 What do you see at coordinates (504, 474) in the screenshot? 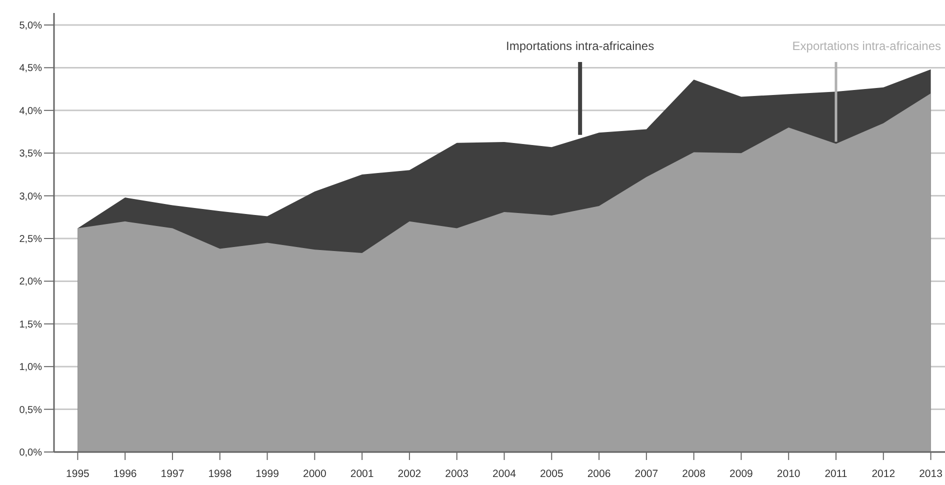
I see `x-tick-label: 2004` at bounding box center [504, 474].